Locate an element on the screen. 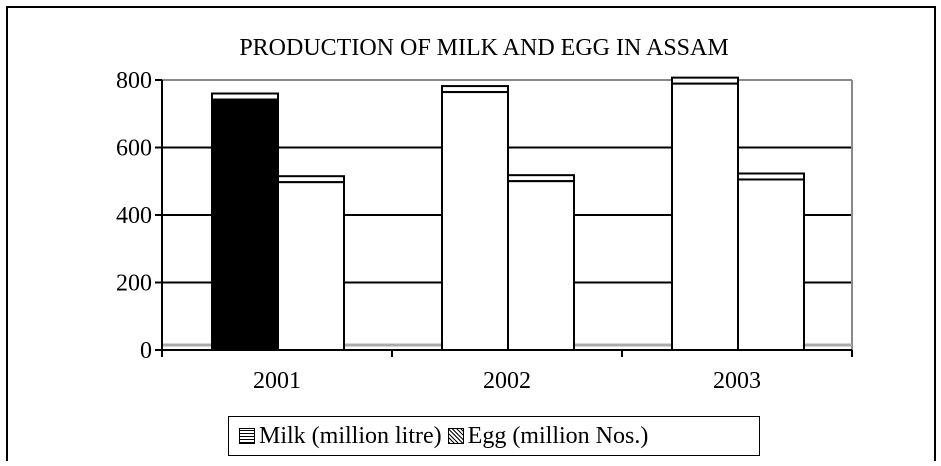 The width and height of the screenshot is (941, 466). chart-title: PRODUCTION OF MILK AND EGG IN ASSAM is located at coordinates (483, 48).